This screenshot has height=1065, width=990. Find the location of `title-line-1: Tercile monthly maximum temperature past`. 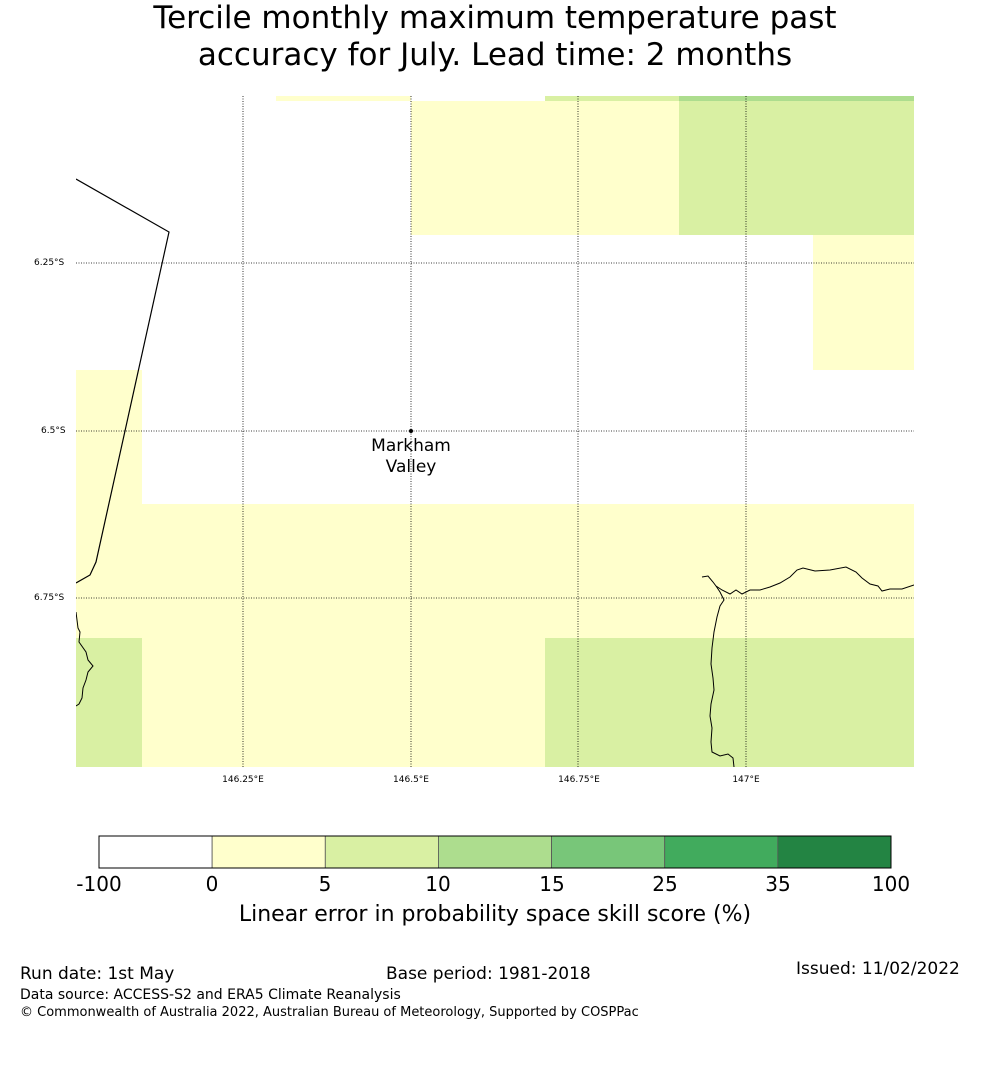

title-line-1: Tercile monthly maximum temperature past is located at coordinates (495, 18).